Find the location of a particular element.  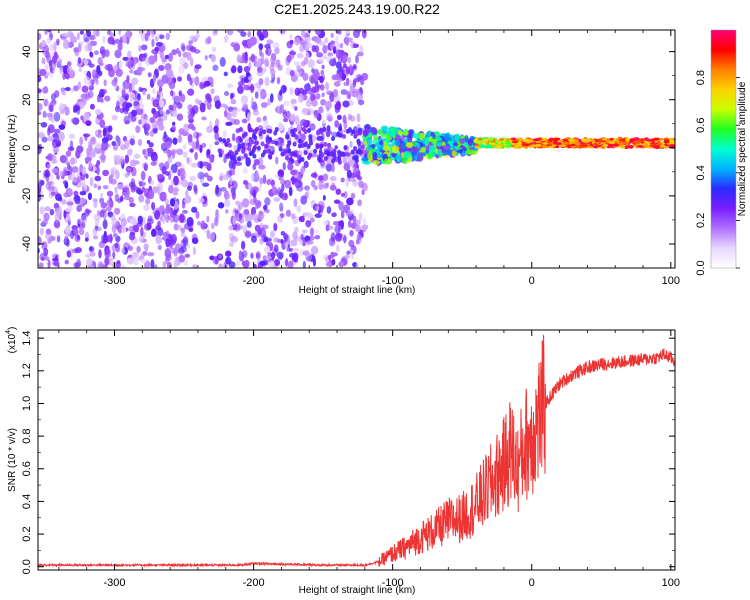

x-tick-label: -200 is located at coordinates (254, 583).